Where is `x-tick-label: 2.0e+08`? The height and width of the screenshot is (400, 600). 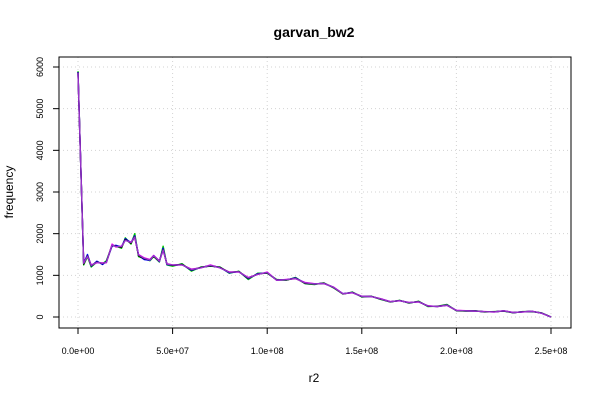 x-tick-label: 2.0e+08 is located at coordinates (456, 351).